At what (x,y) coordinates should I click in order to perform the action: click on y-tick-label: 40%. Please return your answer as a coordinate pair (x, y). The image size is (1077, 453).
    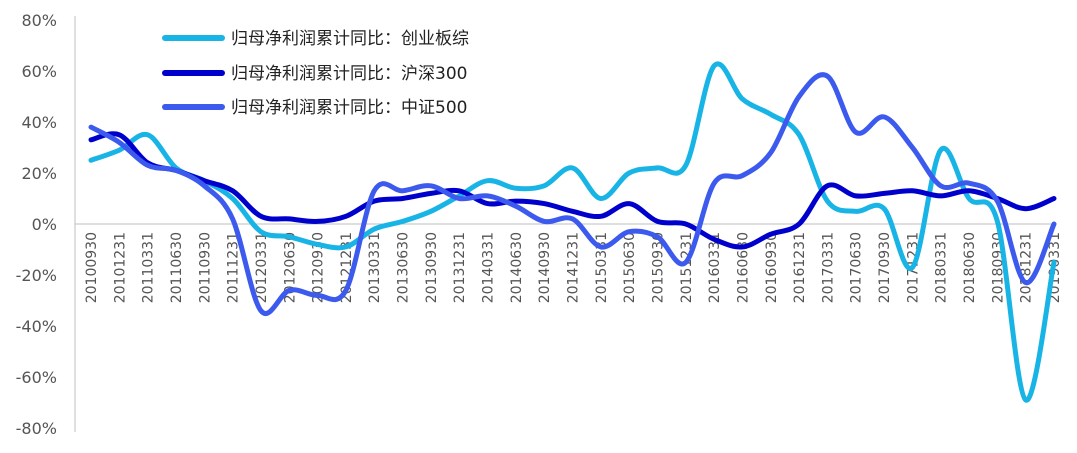
    Looking at the image, I should click on (39, 122).